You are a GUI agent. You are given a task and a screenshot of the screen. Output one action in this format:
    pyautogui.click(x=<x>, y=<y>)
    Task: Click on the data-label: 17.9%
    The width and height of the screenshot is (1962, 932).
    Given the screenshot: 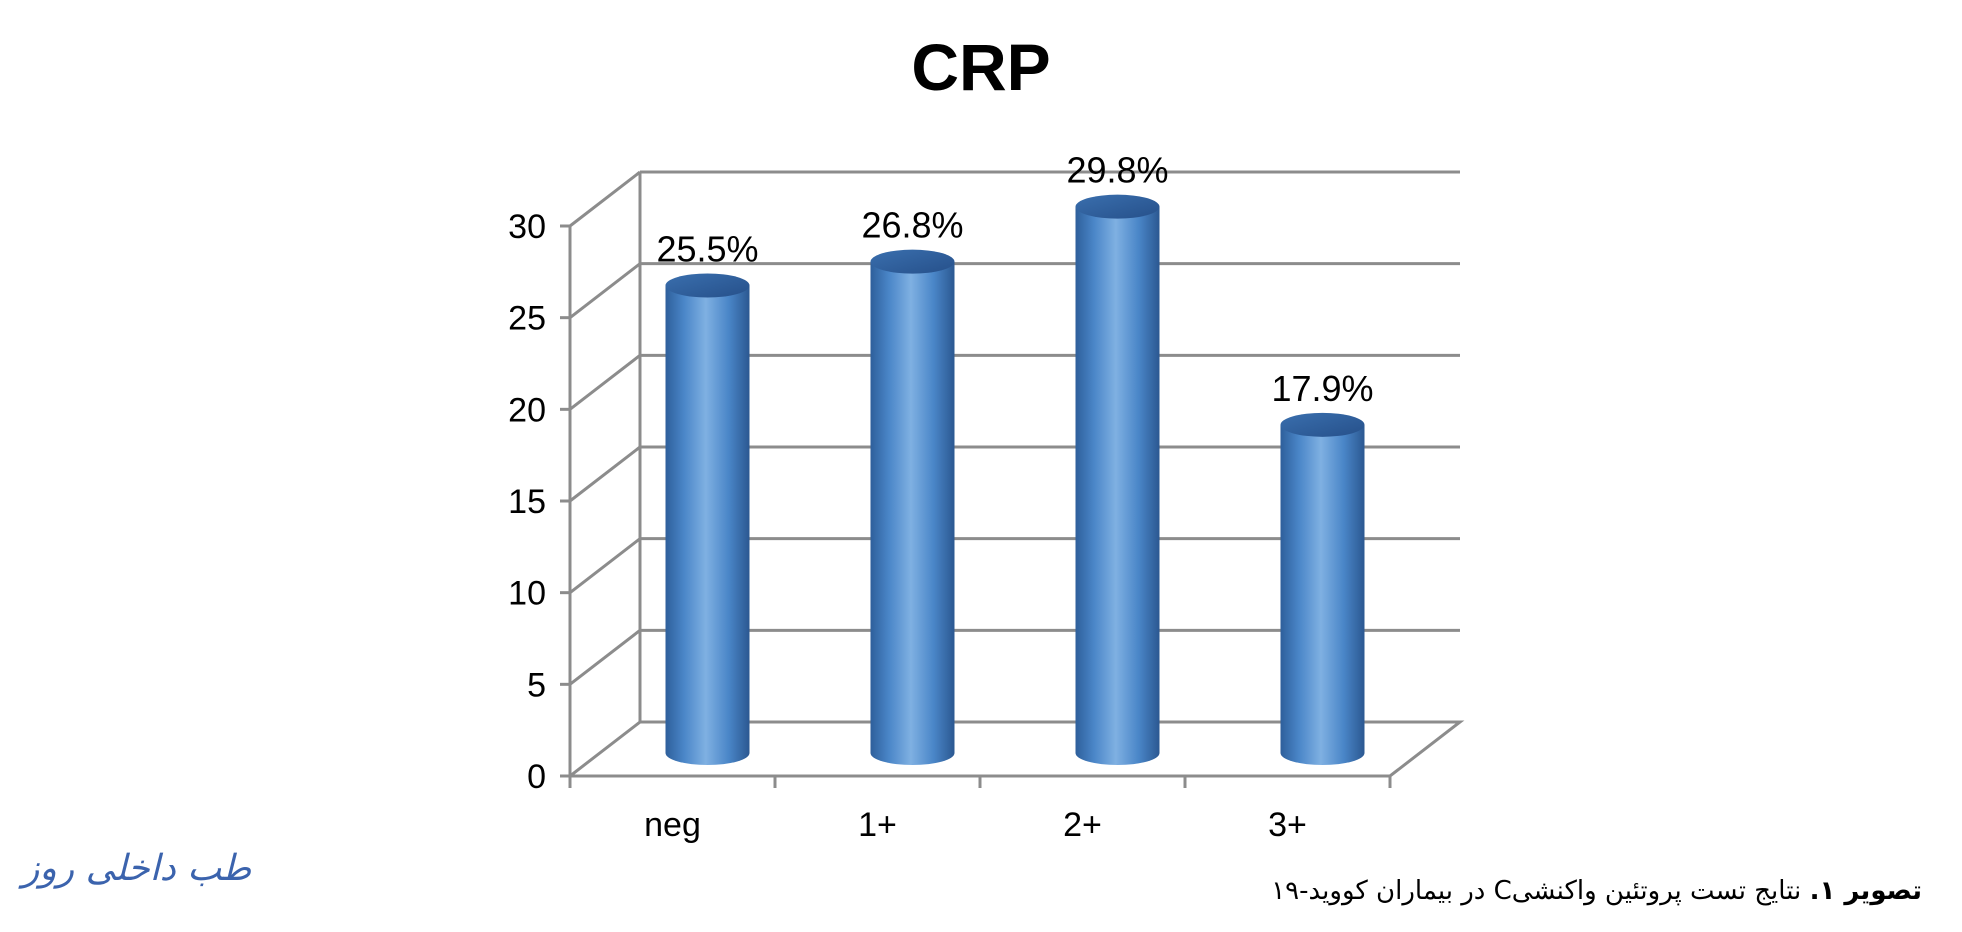 What is the action you would take?
    pyautogui.click(x=1322, y=388)
    